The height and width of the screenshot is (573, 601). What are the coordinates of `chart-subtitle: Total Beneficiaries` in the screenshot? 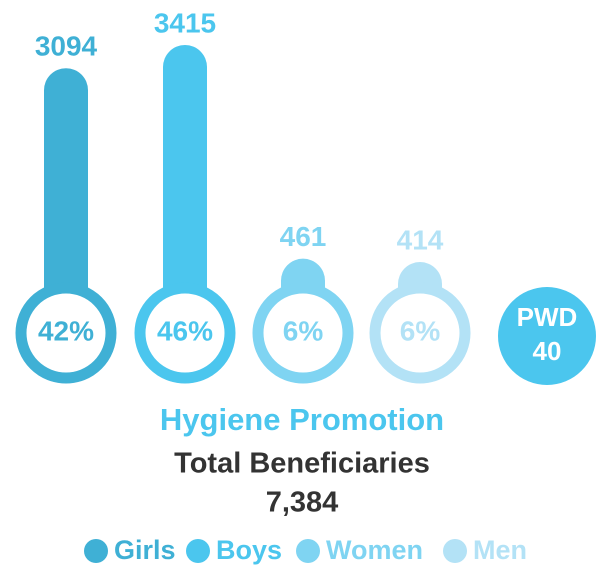 It's located at (302, 464).